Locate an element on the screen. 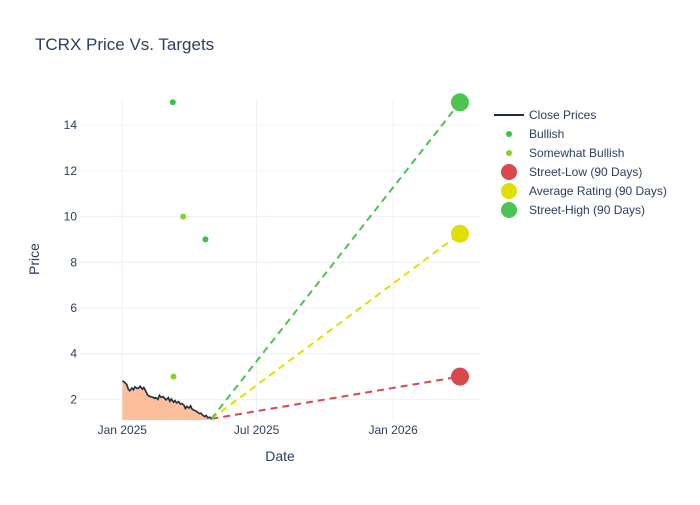 Image resolution: width=700 pixels, height=505 pixels. legend-item: Street-High (90 Days) is located at coordinates (573, 210).